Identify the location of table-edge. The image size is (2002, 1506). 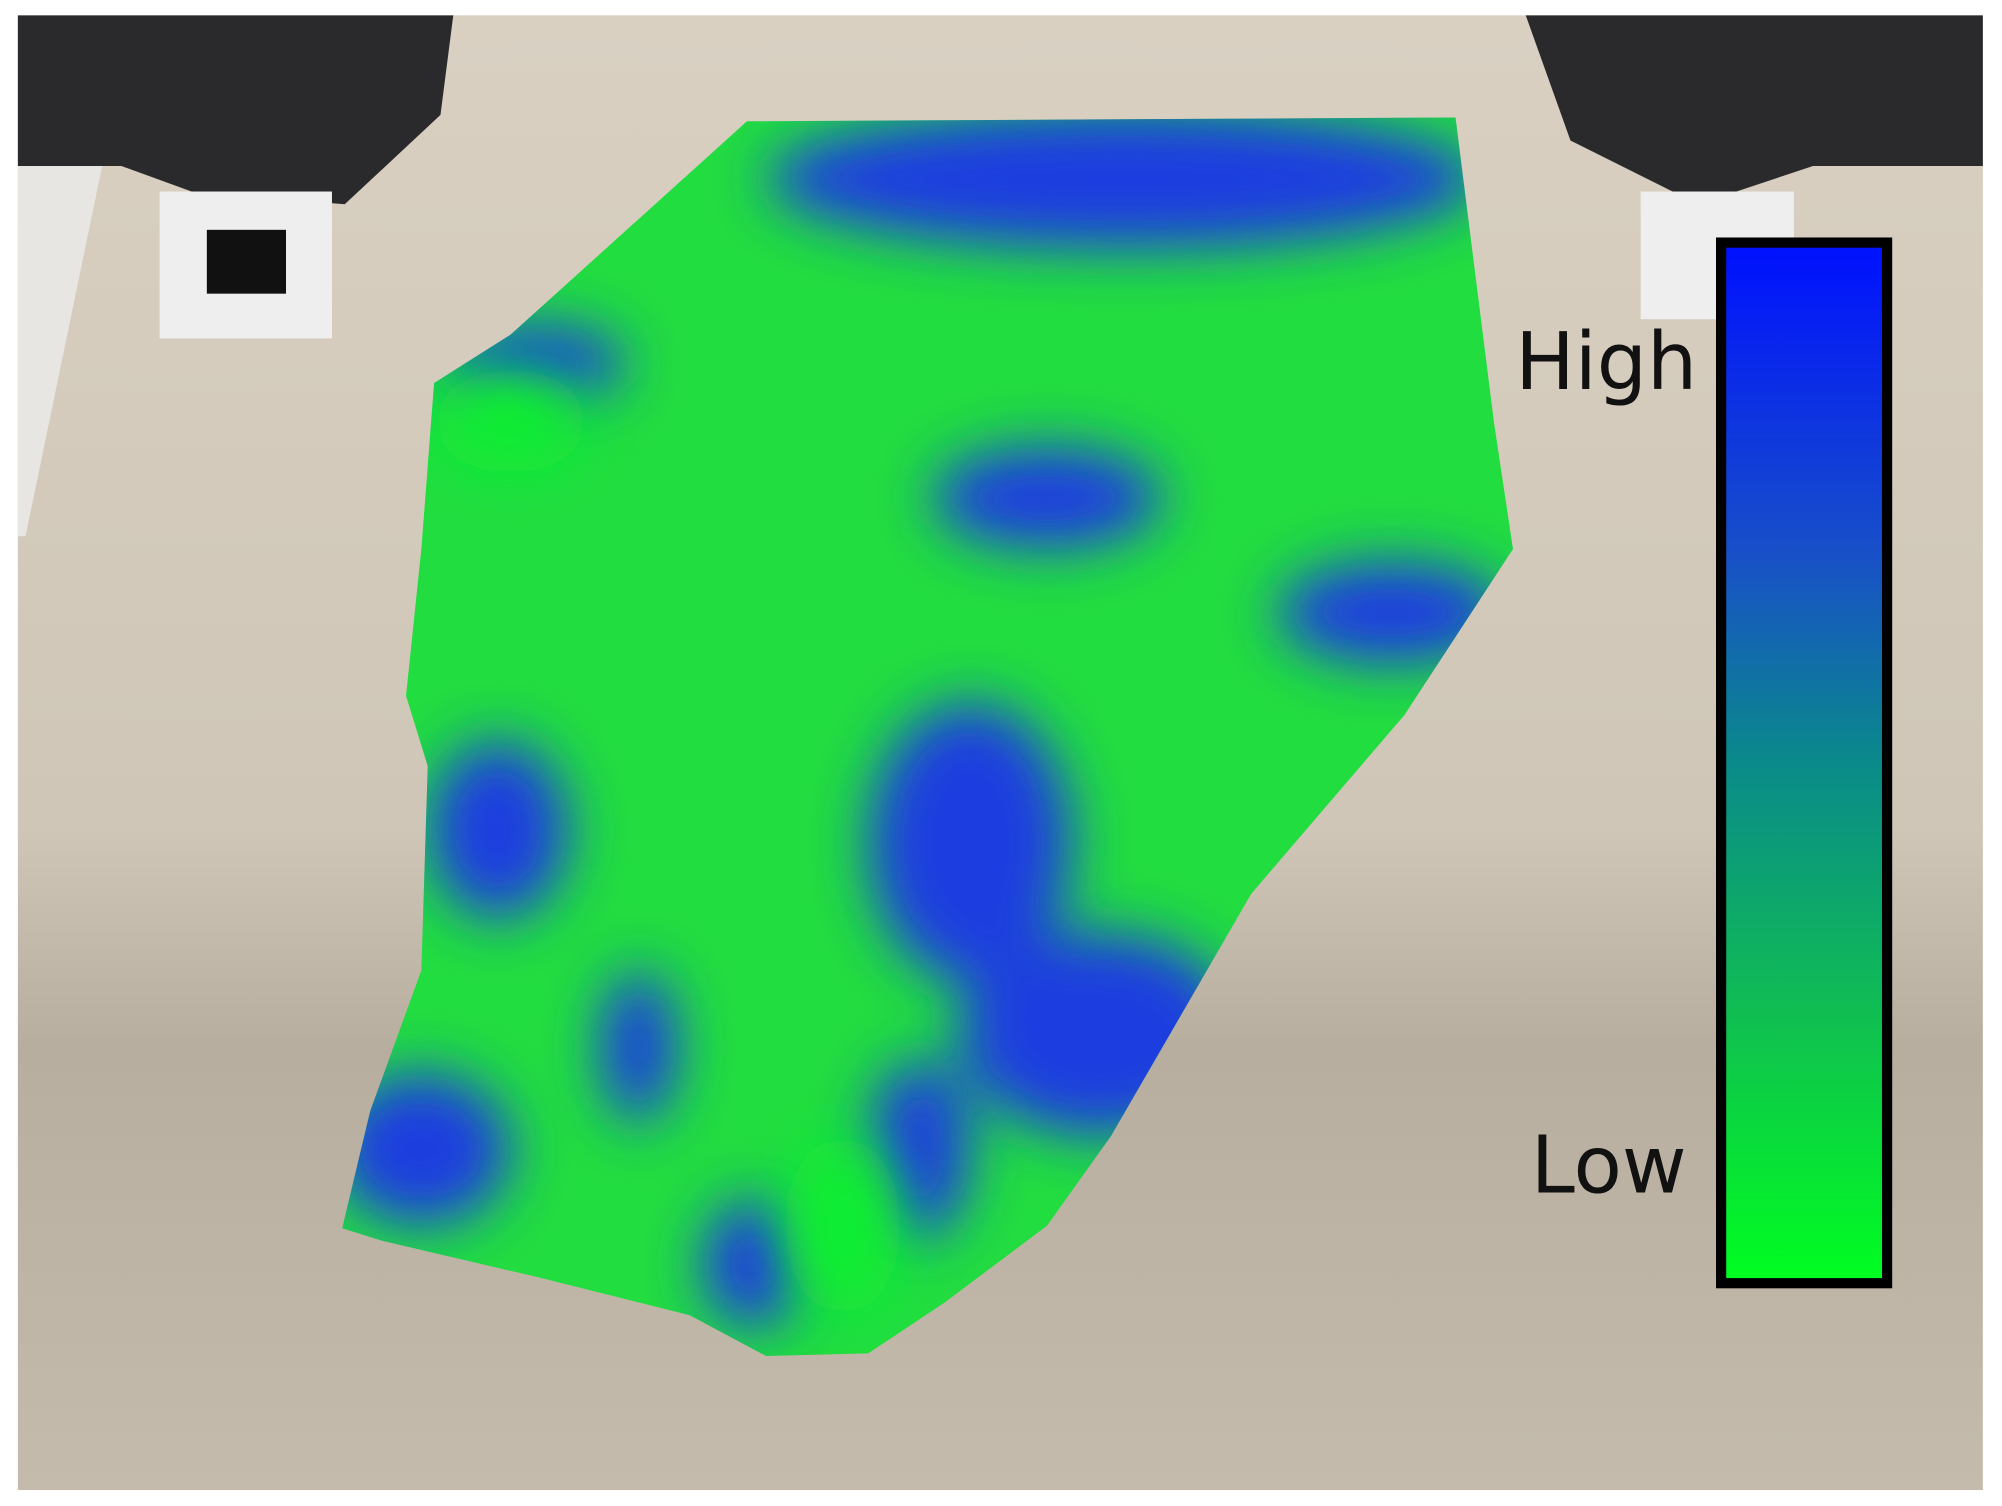
(60, 351).